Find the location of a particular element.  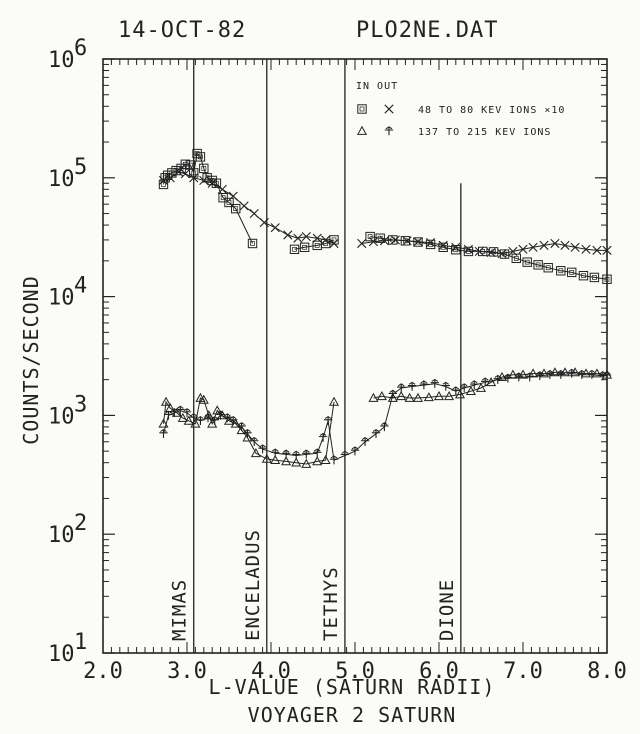

header-date: 14-OCT-82 is located at coordinates (182, 30).